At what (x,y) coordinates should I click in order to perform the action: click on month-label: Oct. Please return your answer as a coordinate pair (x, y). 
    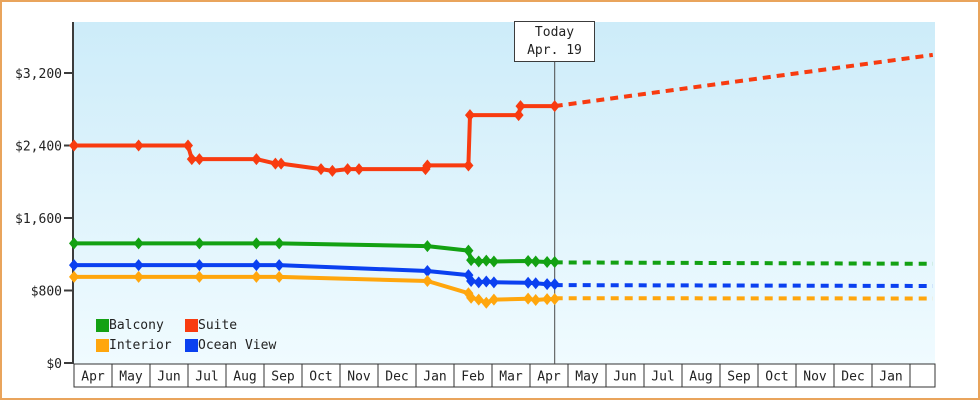
    Looking at the image, I should click on (776, 377).